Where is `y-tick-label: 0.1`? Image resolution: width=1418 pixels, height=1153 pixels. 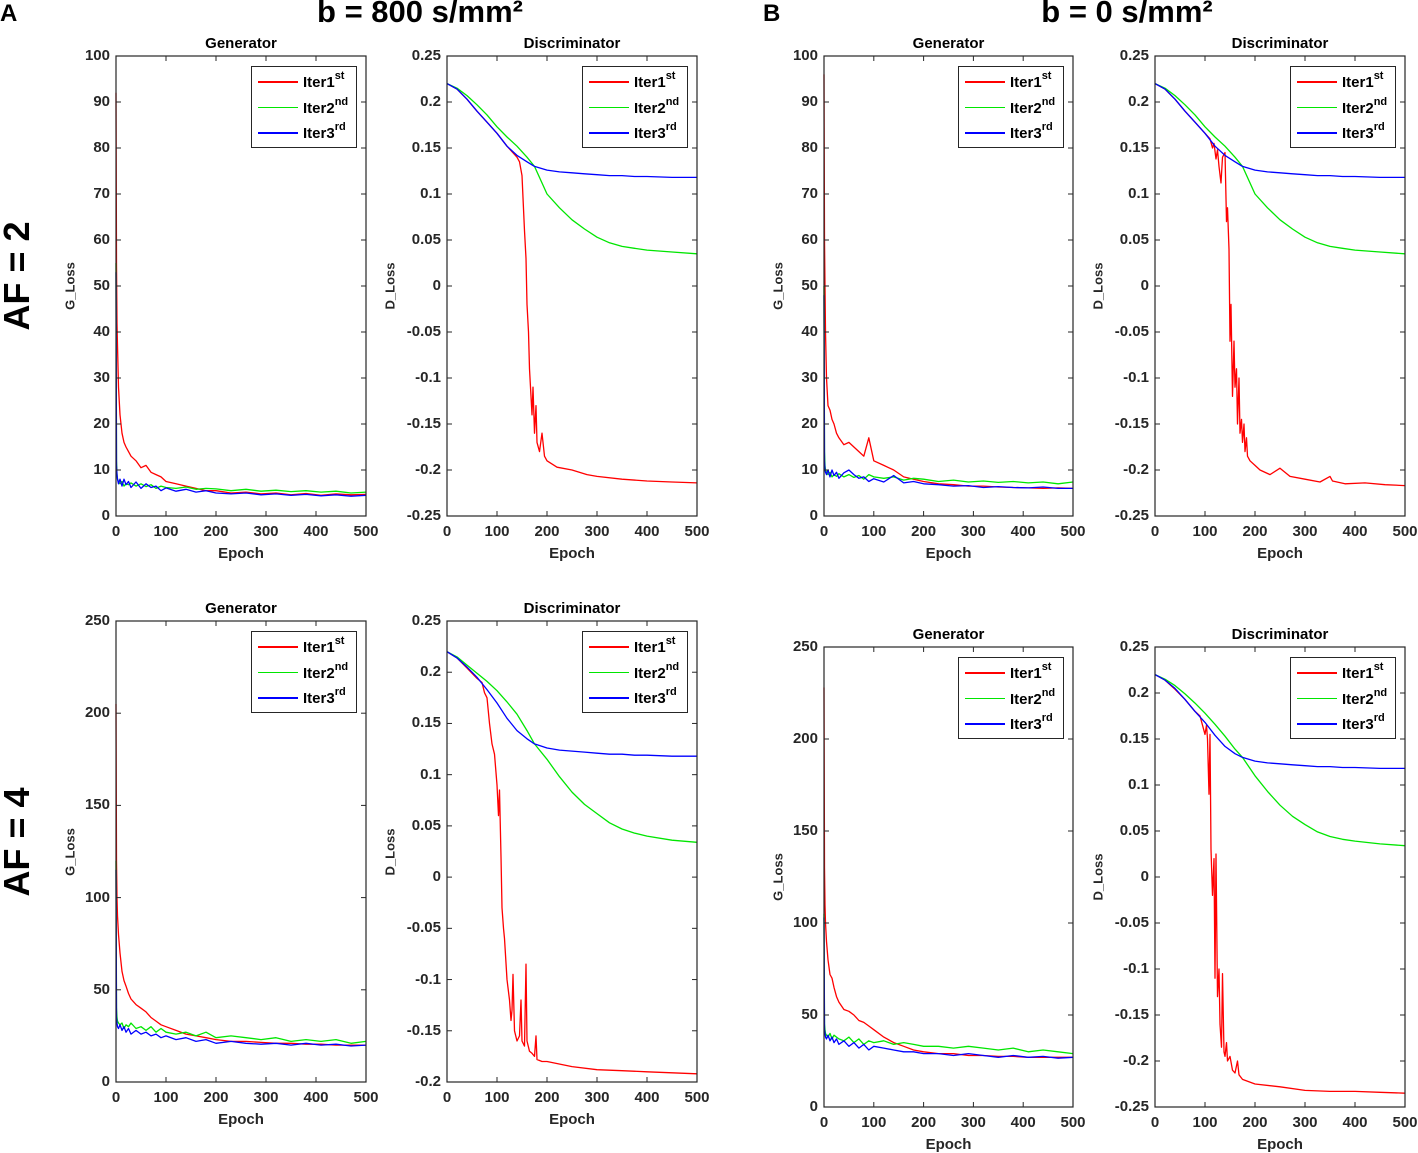
y-tick-label: 0.1 is located at coordinates (1138, 193).